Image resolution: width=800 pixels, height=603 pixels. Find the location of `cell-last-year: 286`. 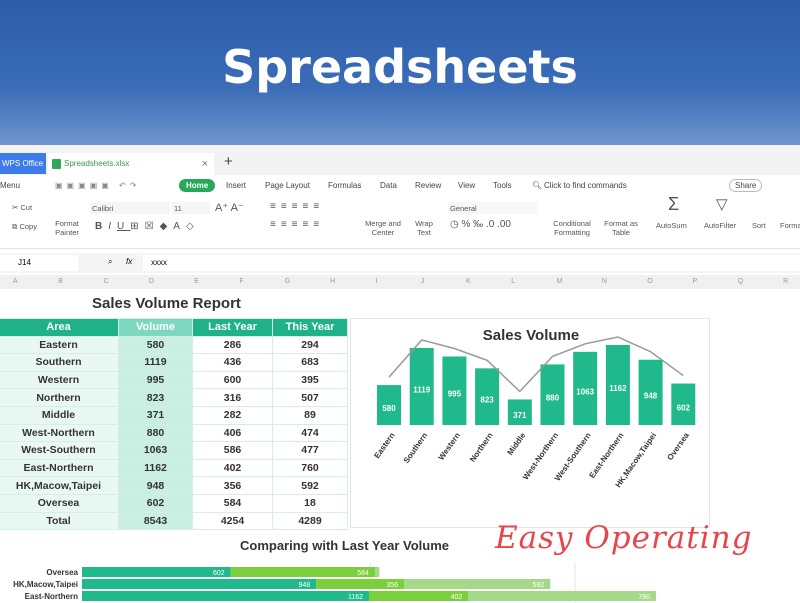

cell-last-year: 286 is located at coordinates (232, 345).